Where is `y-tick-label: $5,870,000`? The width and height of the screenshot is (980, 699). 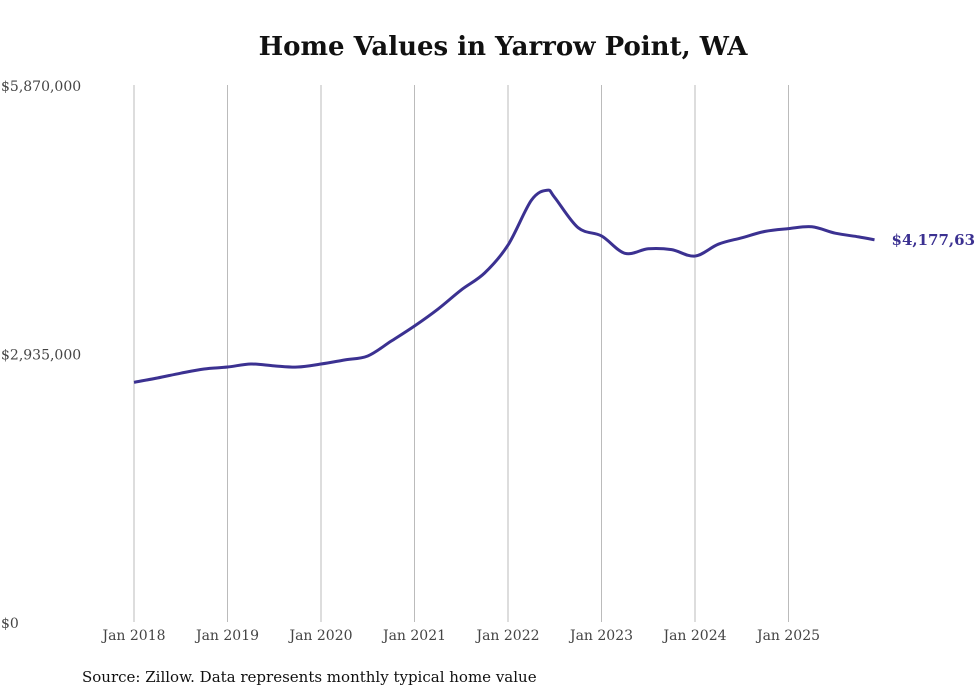
y-tick-label: $5,870,000 is located at coordinates (41, 87).